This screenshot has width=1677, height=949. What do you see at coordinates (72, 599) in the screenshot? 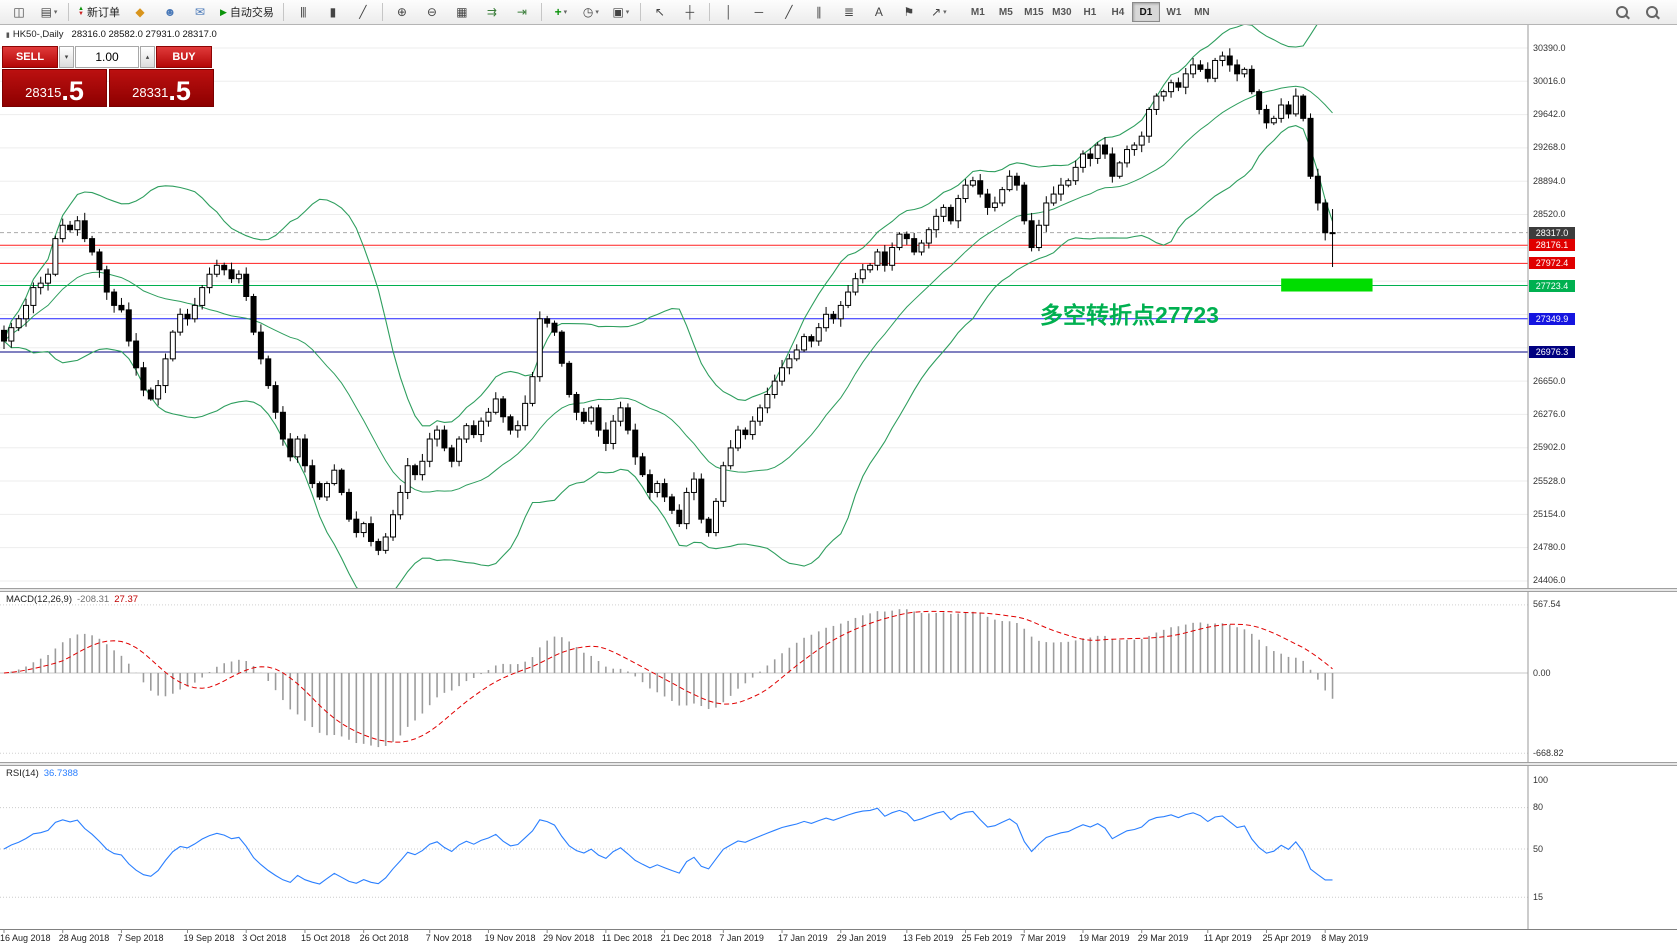
I see `macd-label: MACD(12,26,9) -208.31 27.37` at bounding box center [72, 599].